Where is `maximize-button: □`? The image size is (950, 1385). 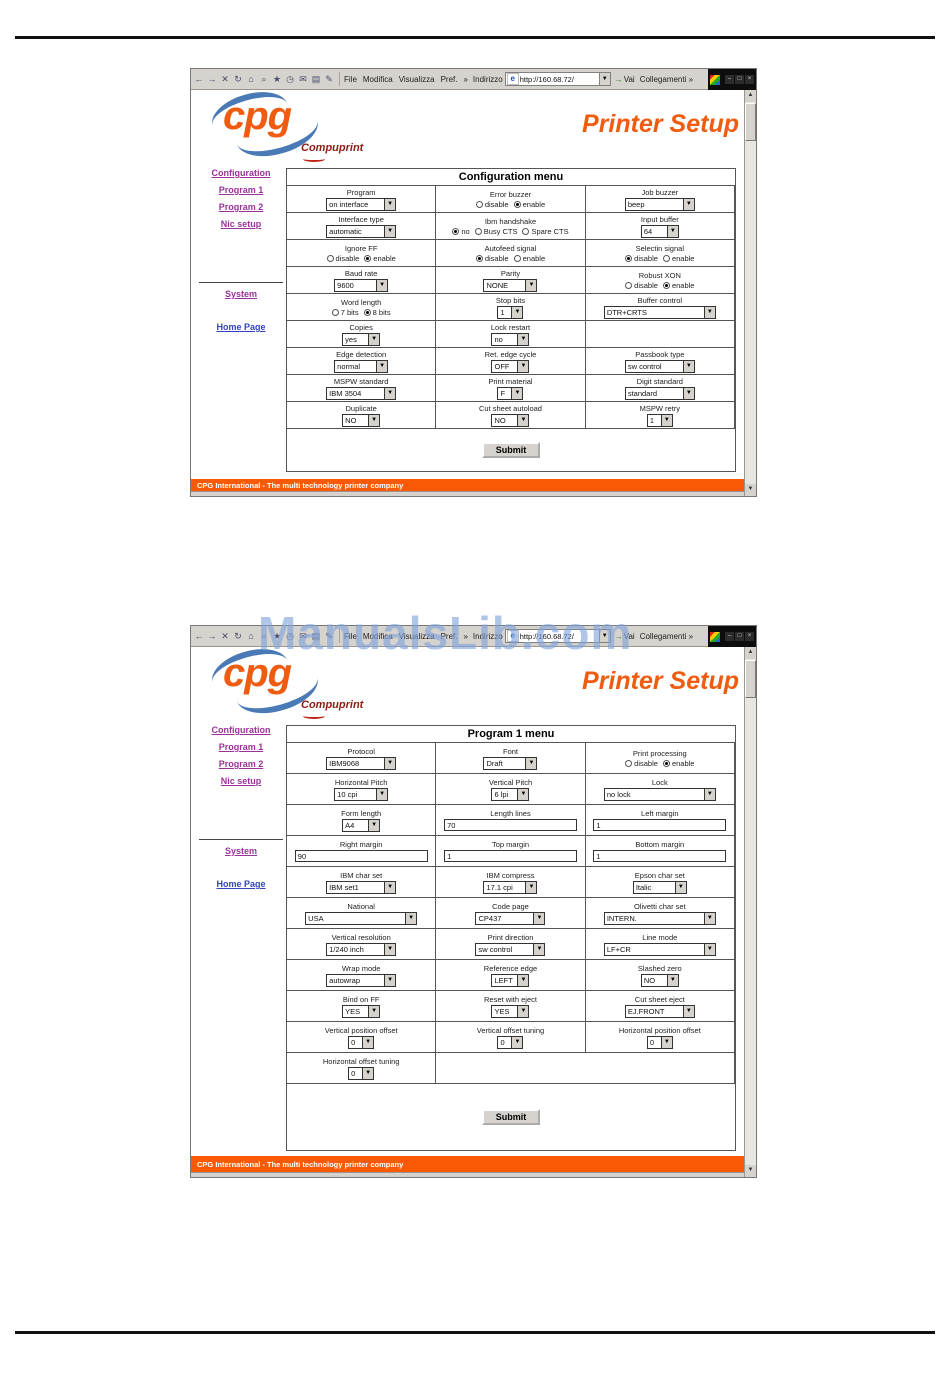 maximize-button: □ is located at coordinates (739, 636).